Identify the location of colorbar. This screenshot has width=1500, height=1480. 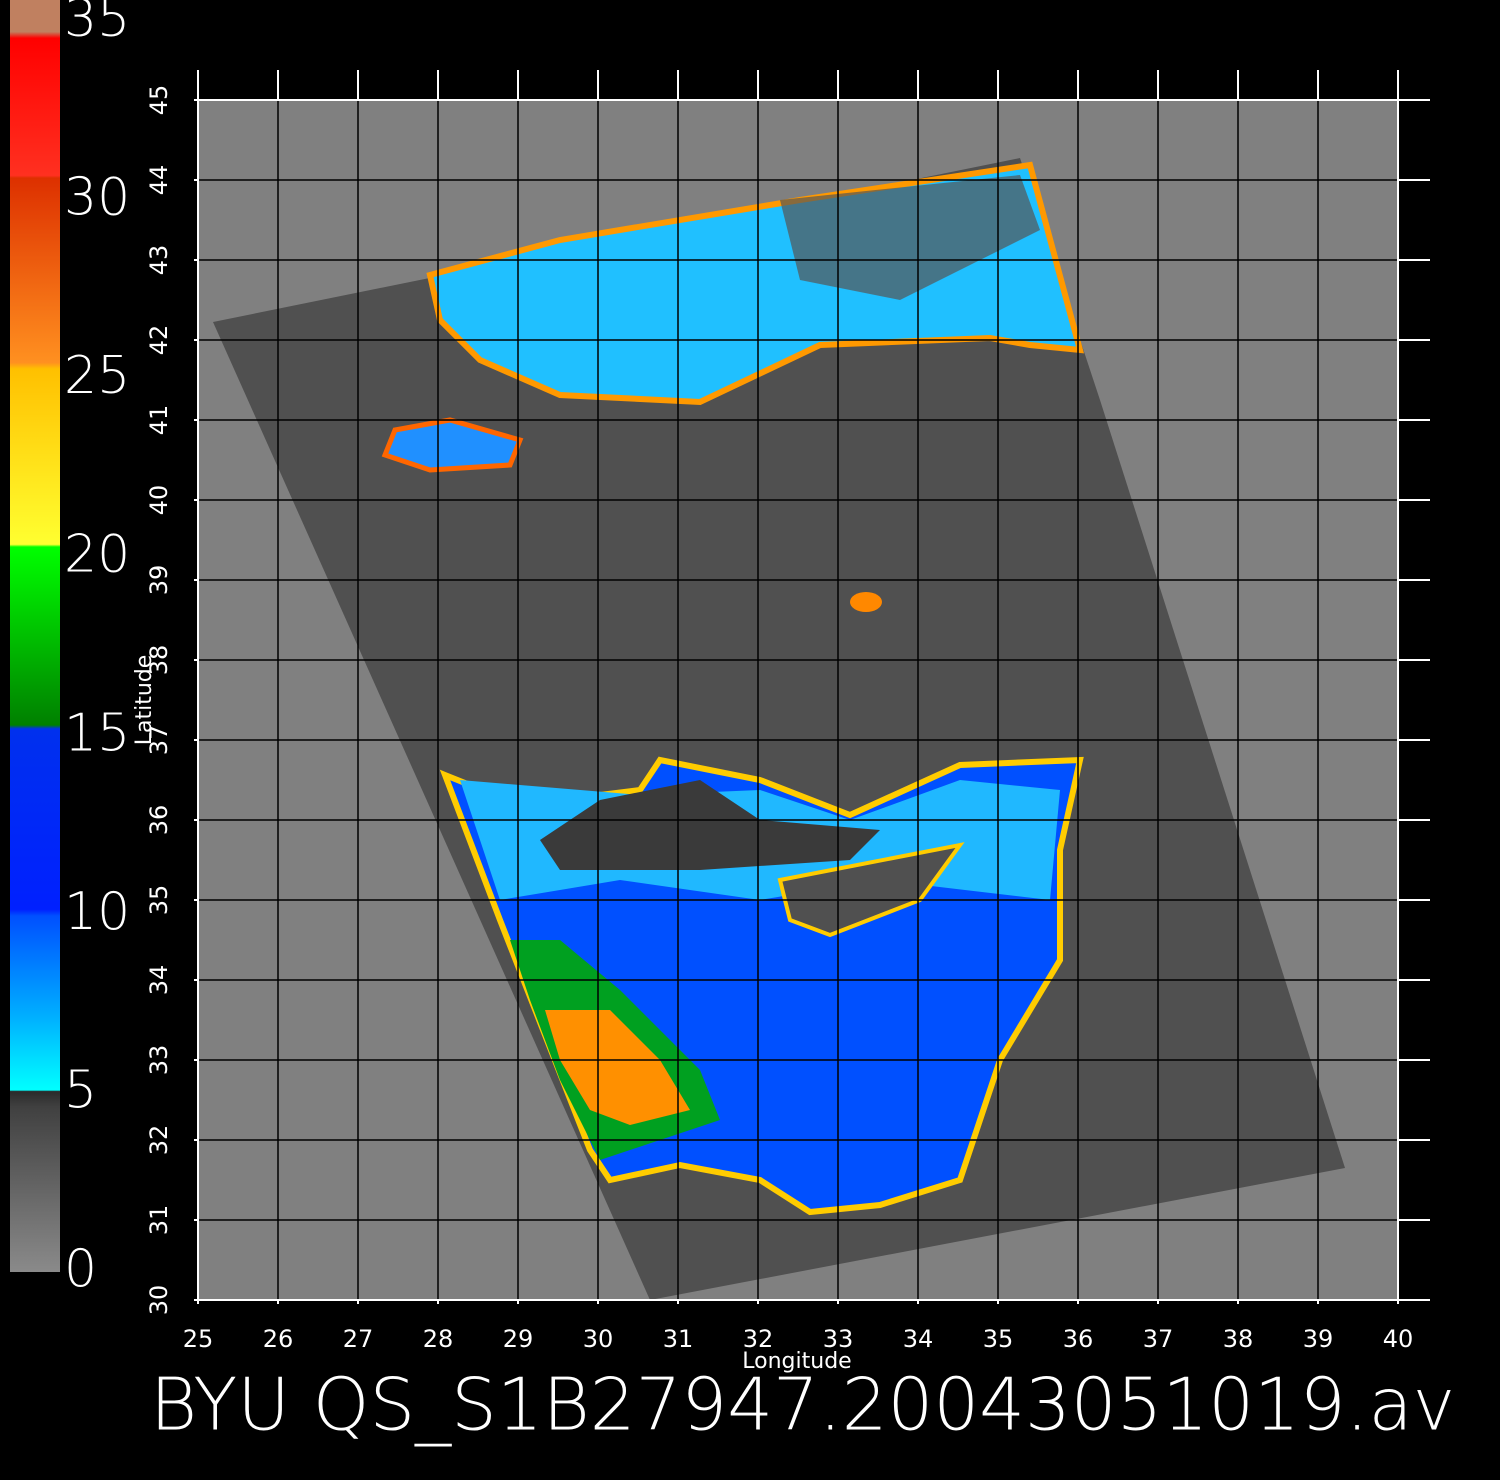
(35, 636).